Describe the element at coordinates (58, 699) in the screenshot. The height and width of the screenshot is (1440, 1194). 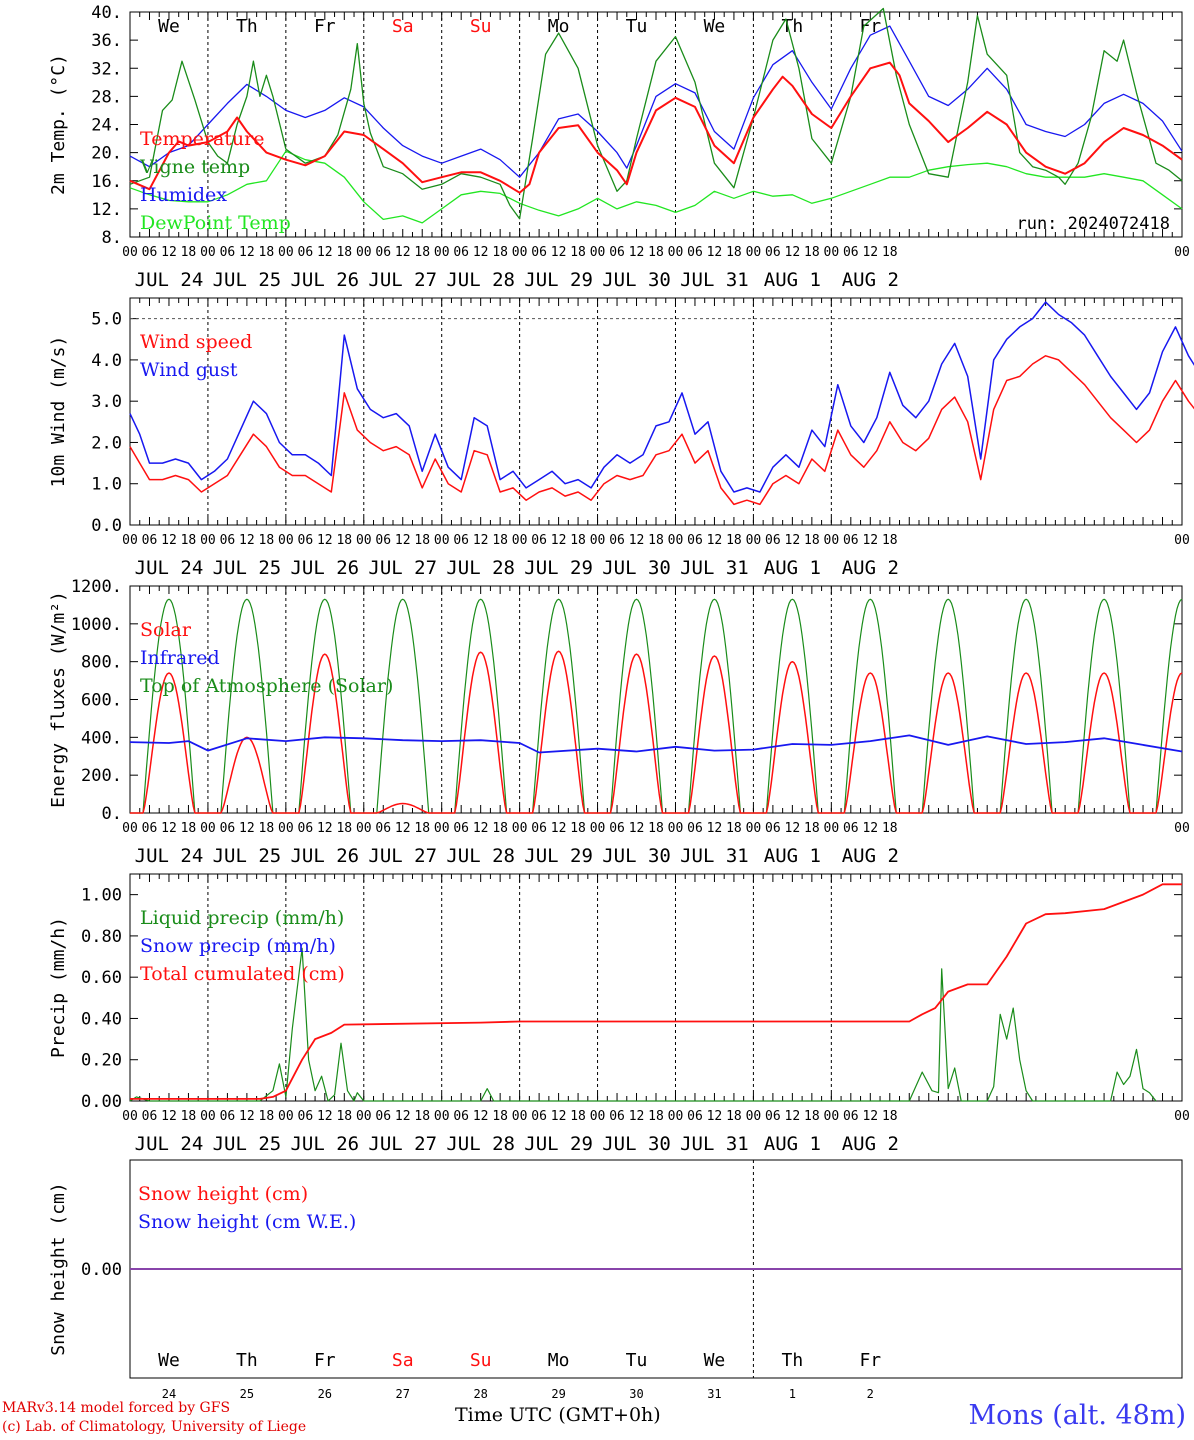
I see `y-axis-label: Energy fluxes (W/m²)` at that location.